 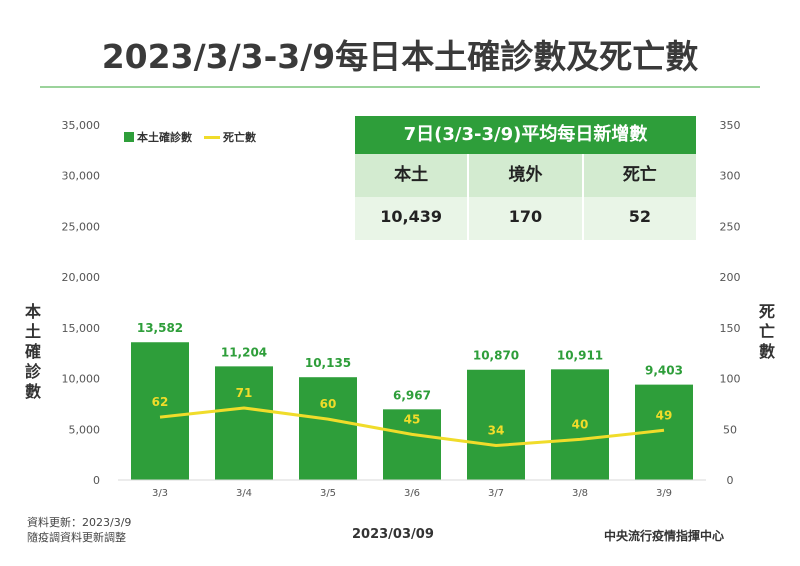 I want to click on footer-org: 中央流行疫情指揮中心, so click(x=664, y=536).